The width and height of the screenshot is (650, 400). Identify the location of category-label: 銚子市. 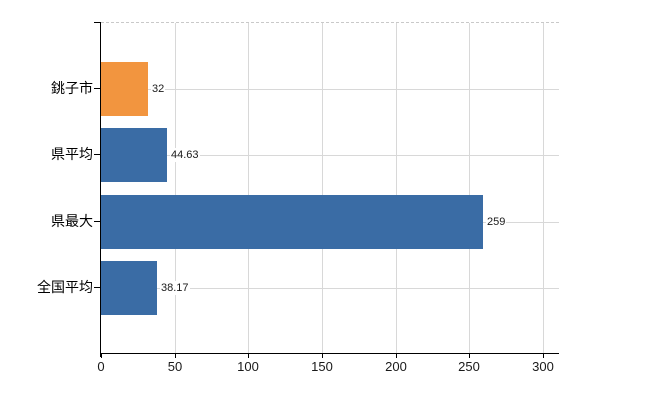
(72, 88).